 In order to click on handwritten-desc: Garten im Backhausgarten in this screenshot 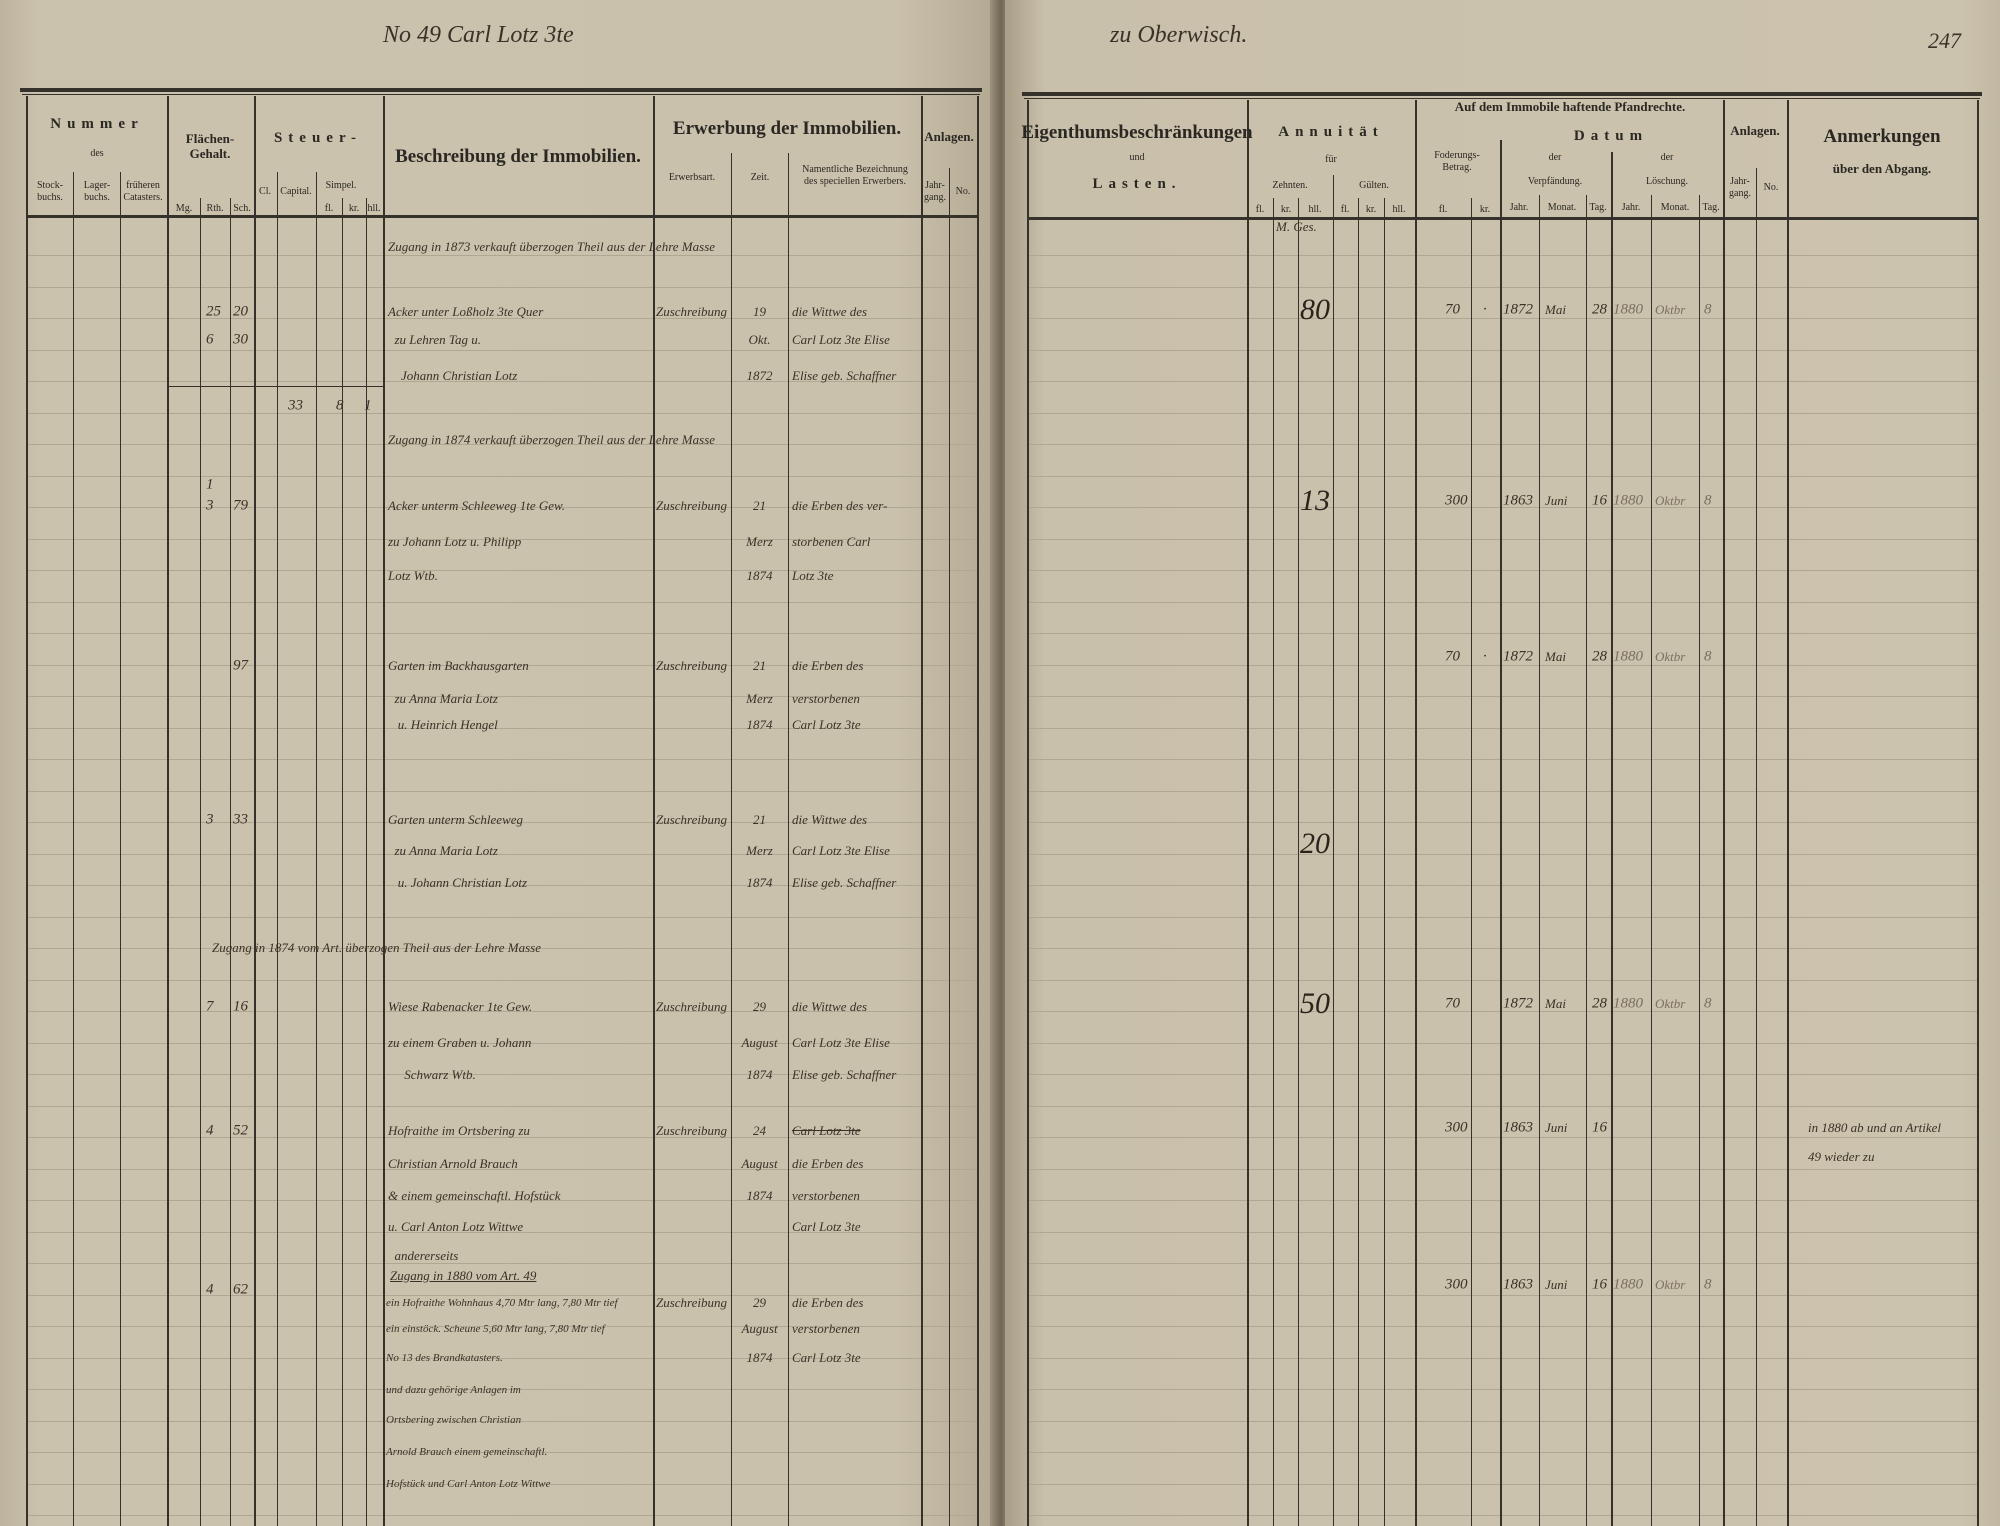, I will do `click(458, 665)`.